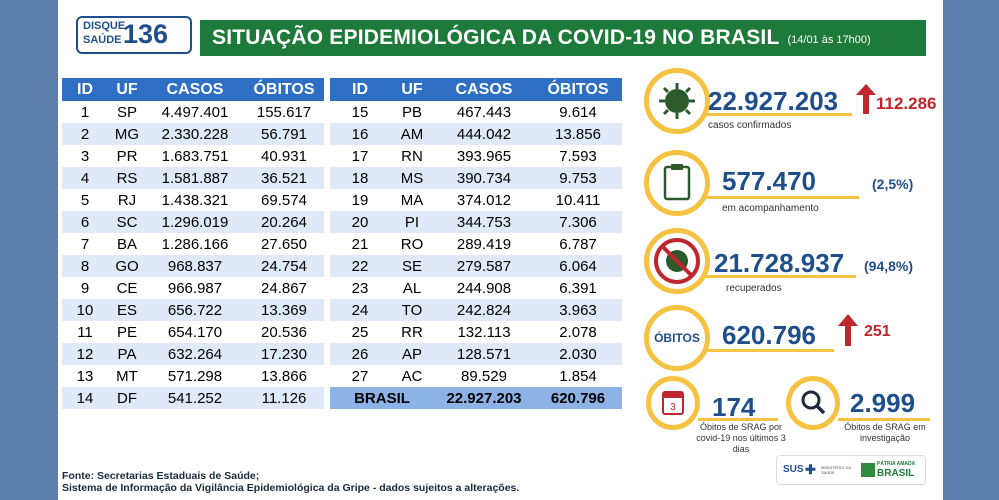 This screenshot has width=999, height=500. Describe the element at coordinates (360, 156) in the screenshot. I see `row-id: 17` at that location.